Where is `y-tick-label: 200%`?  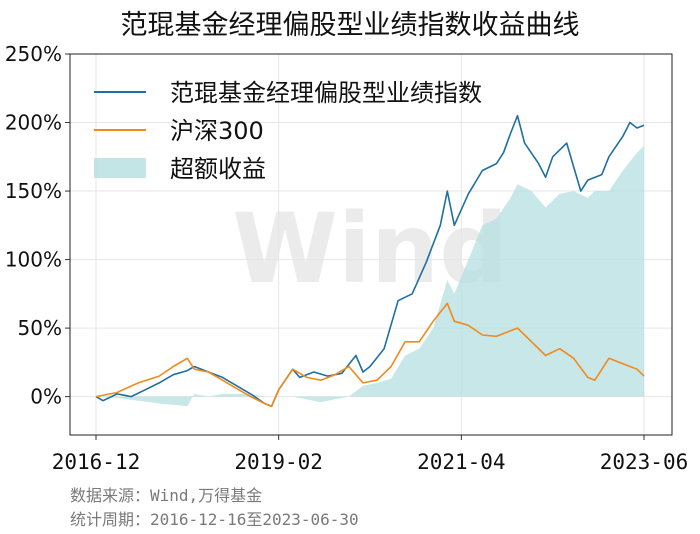
y-tick-label: 200% is located at coordinates (33, 123).